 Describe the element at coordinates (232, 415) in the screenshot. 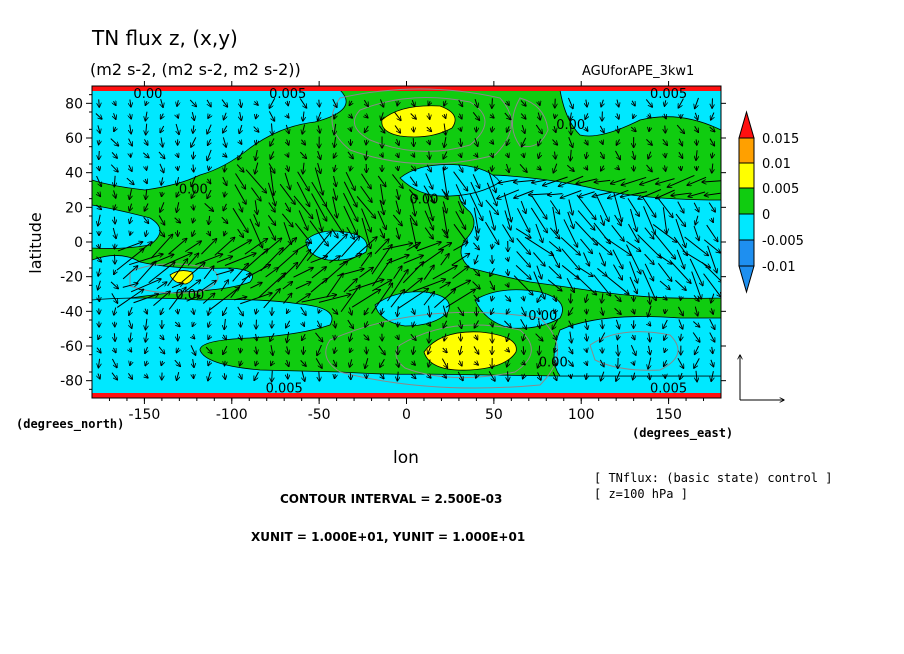

I see `x-tick-label: -100` at that location.